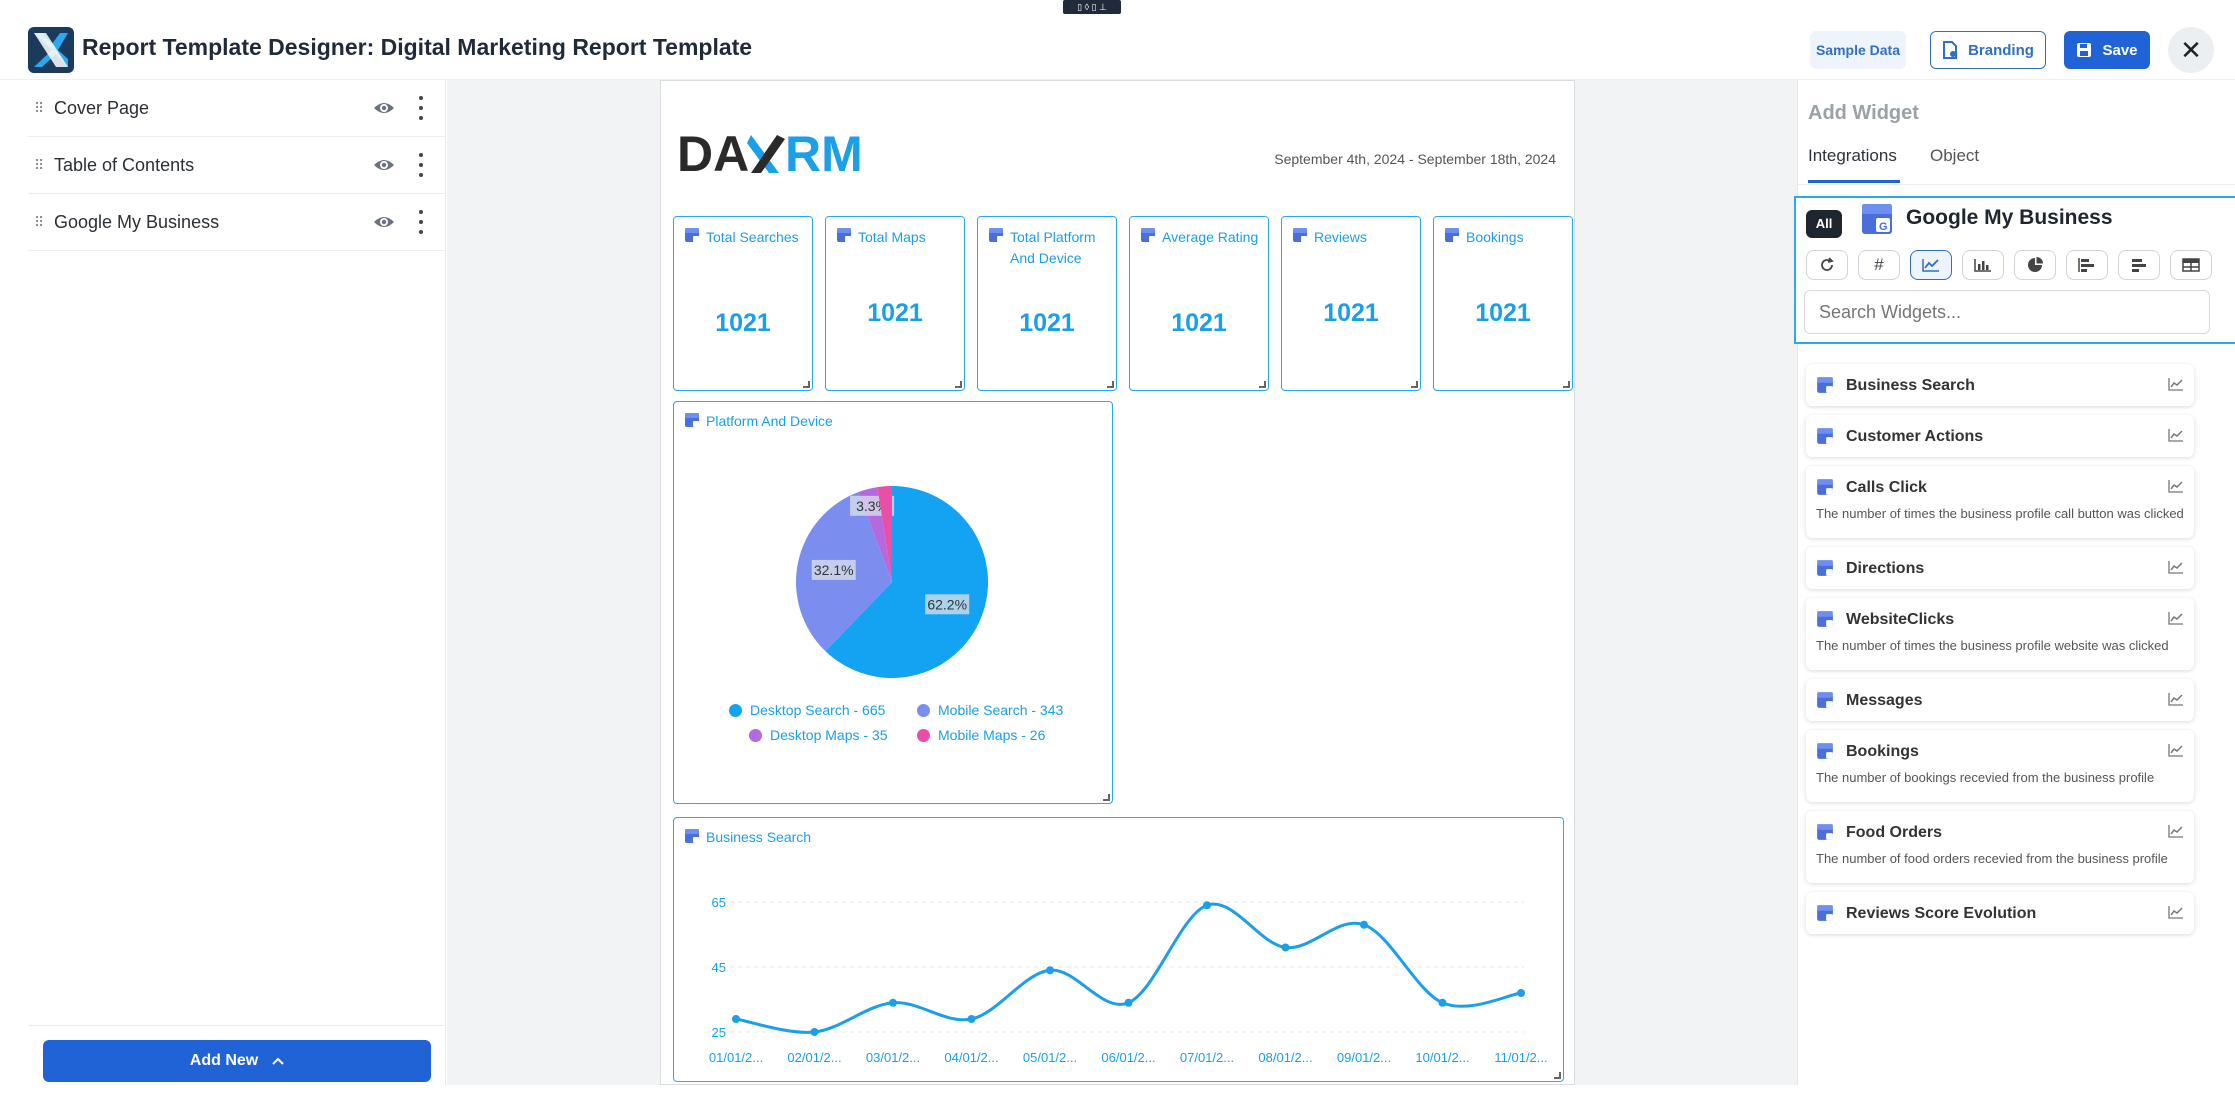 This screenshot has width=2235, height=1100. Describe the element at coordinates (1955, 155) in the screenshot. I see `tab-object: Object` at that location.